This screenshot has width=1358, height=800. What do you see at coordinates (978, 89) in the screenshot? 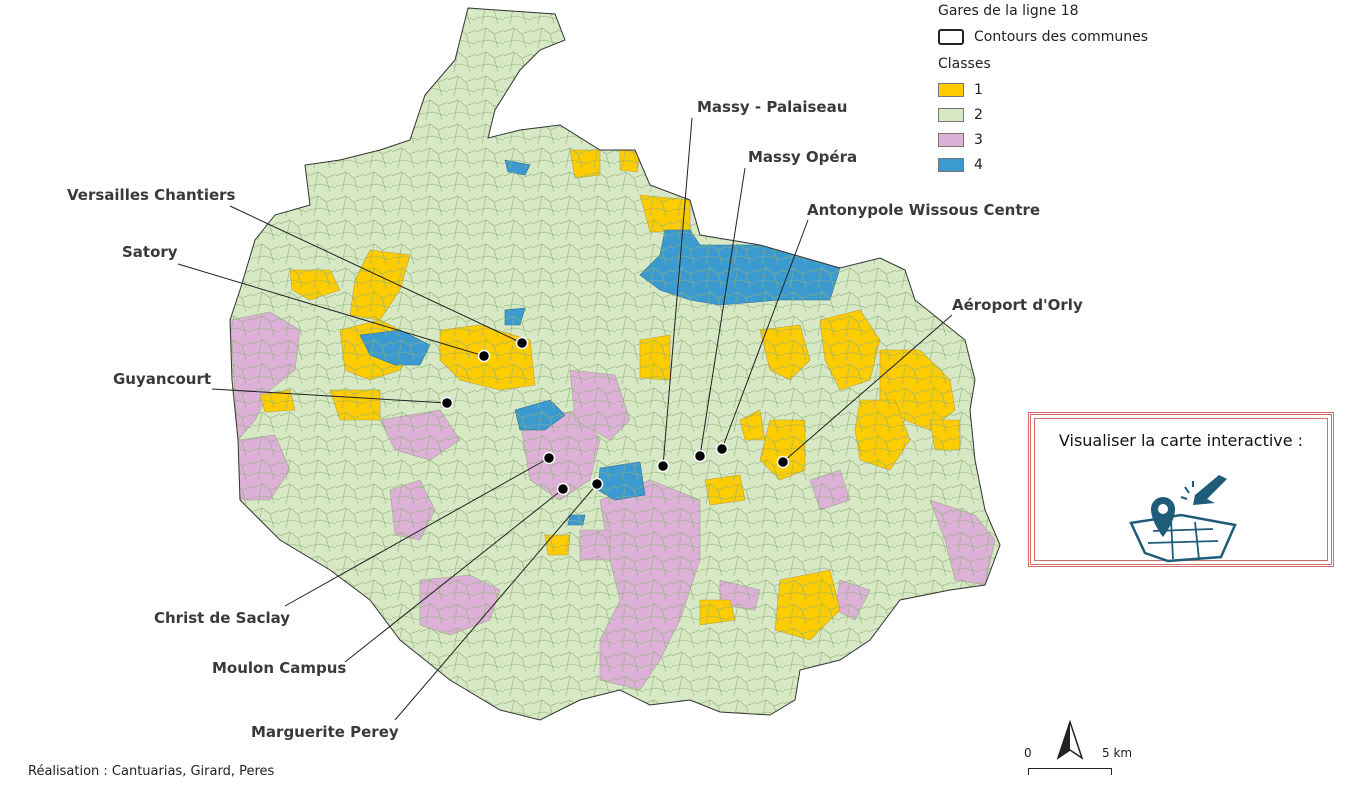
I see `class-1-label: 1` at bounding box center [978, 89].